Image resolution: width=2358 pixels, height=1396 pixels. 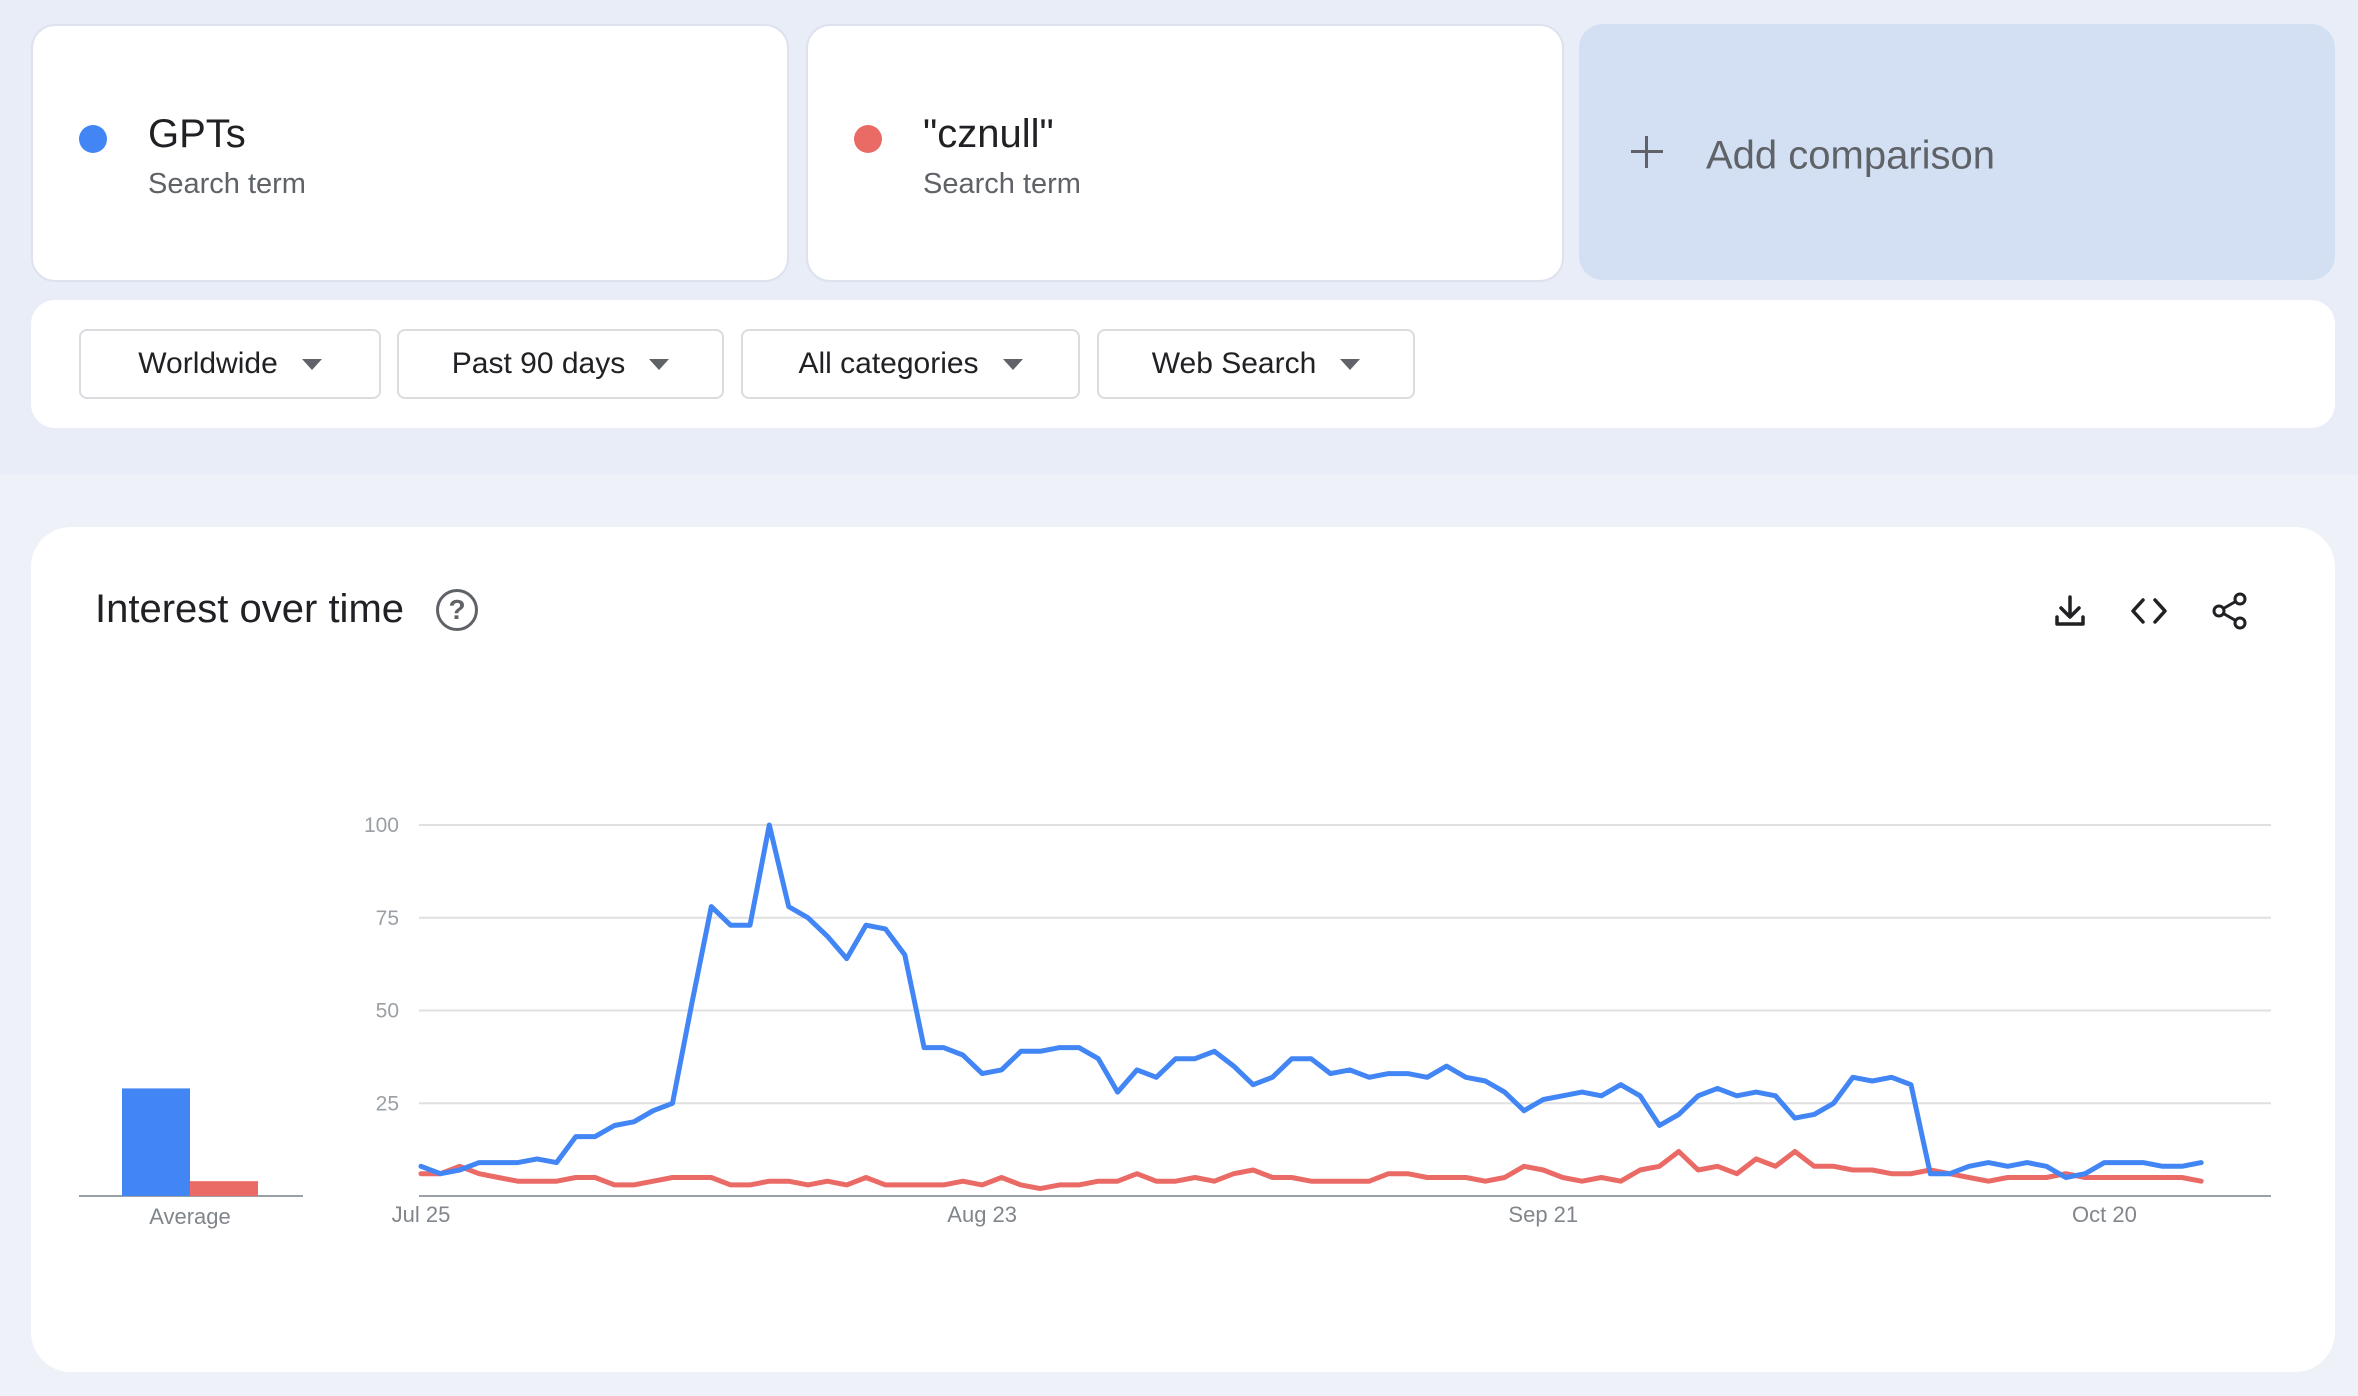 What do you see at coordinates (387, 918) in the screenshot?
I see `y-tick-label: 75` at bounding box center [387, 918].